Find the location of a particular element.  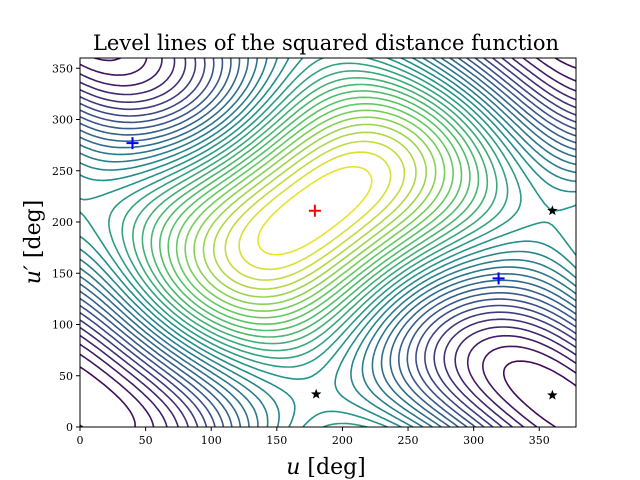

y-tick-label: 250 is located at coordinates (62, 171).